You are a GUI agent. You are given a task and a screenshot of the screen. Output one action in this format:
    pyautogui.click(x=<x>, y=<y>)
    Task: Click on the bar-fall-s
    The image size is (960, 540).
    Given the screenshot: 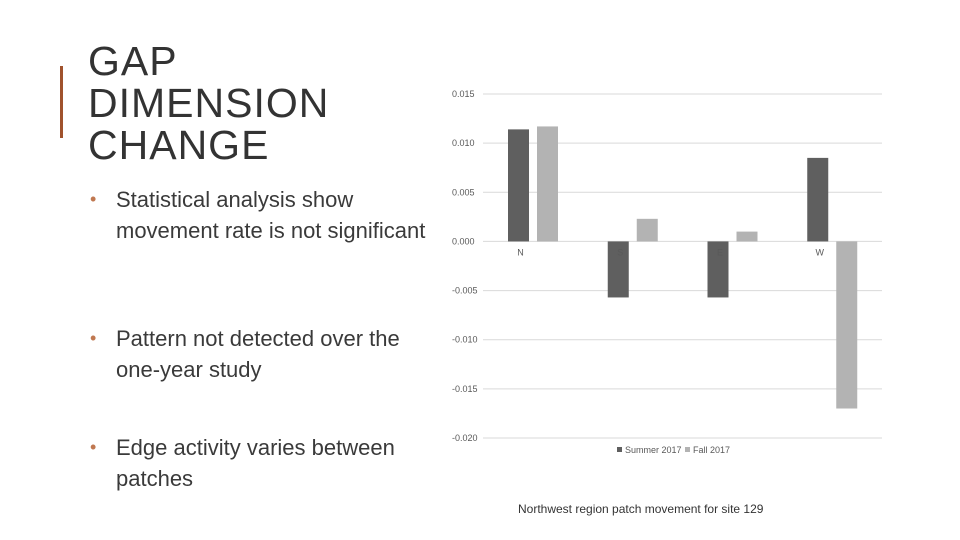 What is the action you would take?
    pyautogui.click(x=647, y=230)
    